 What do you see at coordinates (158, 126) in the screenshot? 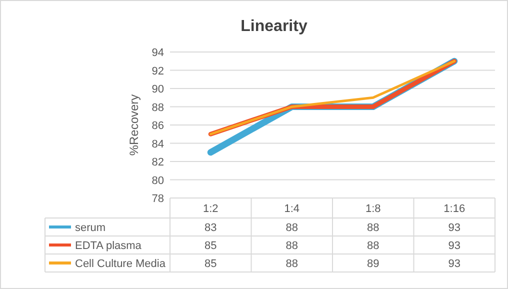
I see `y-tick-label: 86` at bounding box center [158, 126].